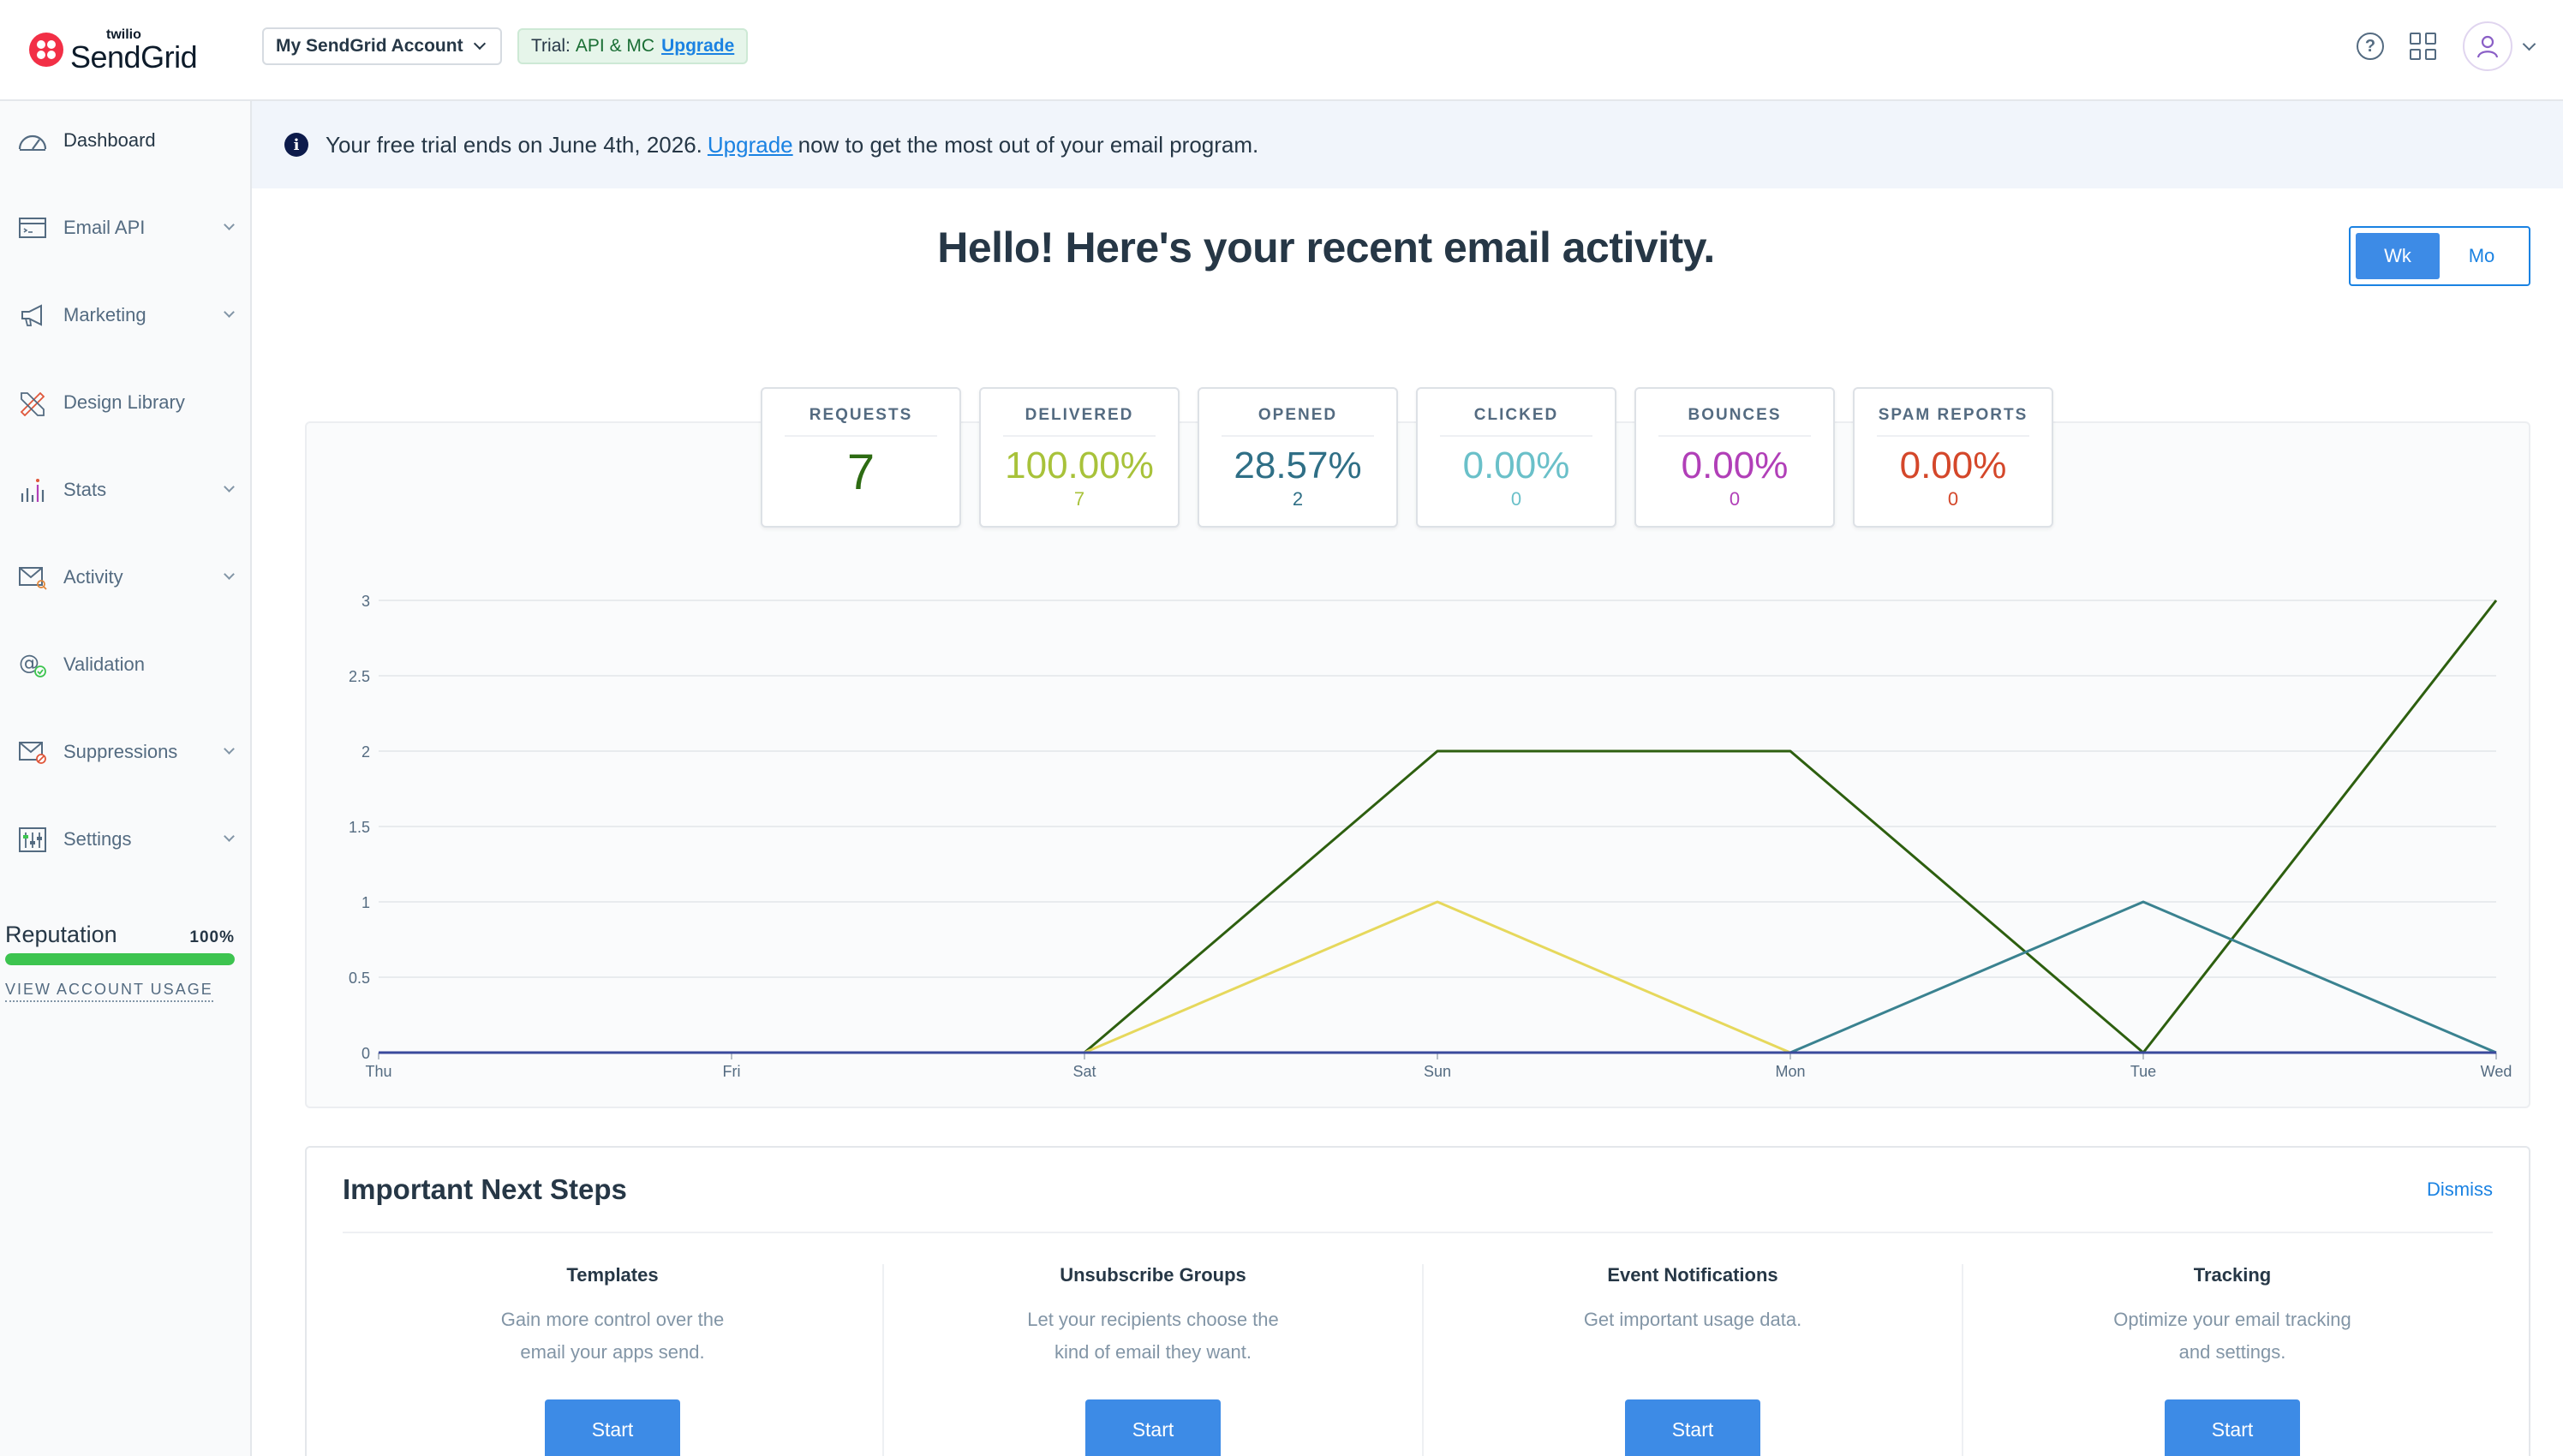 This screenshot has height=1456, width=2563. Describe the element at coordinates (1437, 1071) in the screenshot. I see `x-tick-label: Sun` at that location.